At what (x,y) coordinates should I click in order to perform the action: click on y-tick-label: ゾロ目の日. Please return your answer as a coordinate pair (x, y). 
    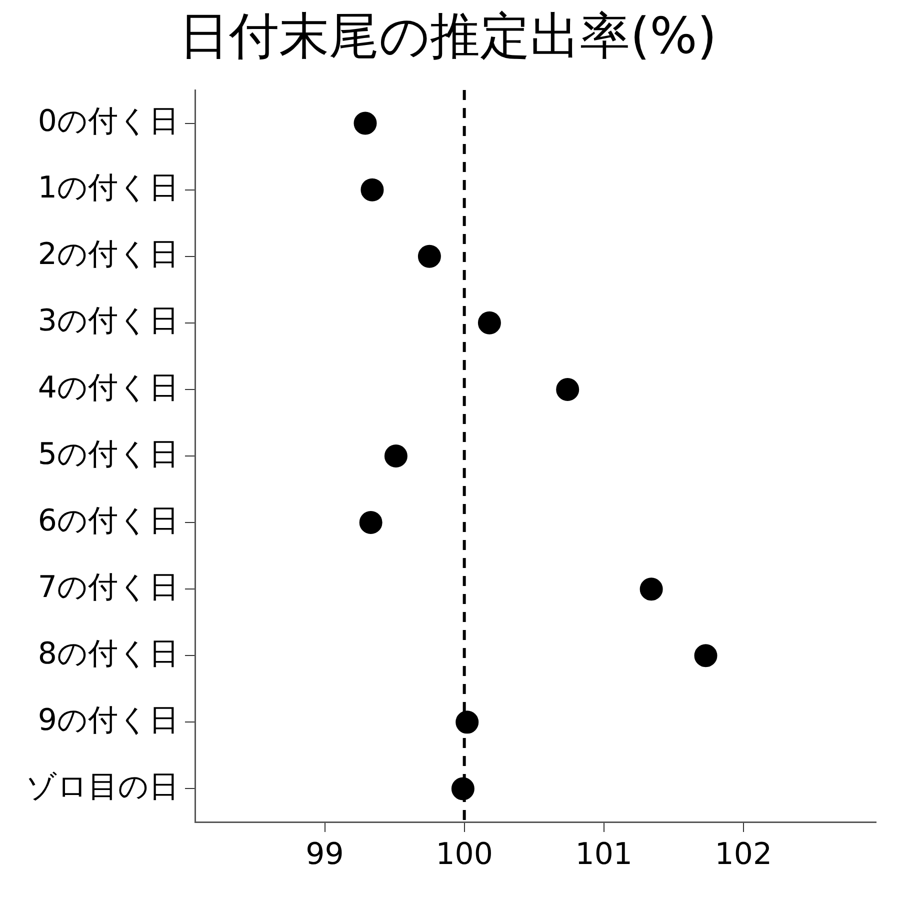
    Looking at the image, I should click on (102, 787).